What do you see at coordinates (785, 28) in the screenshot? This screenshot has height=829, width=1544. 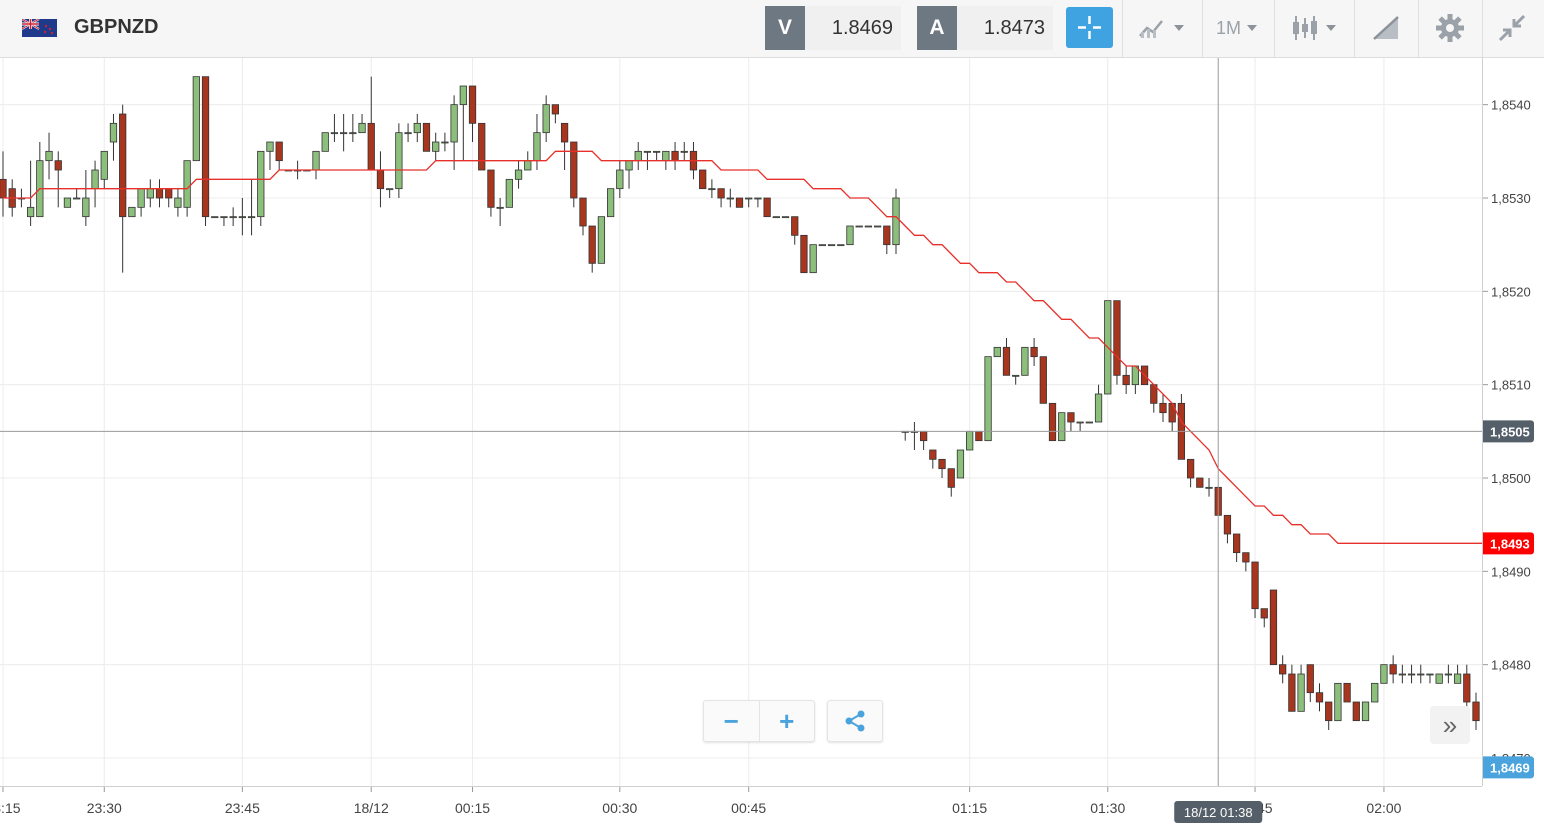 I see `sell-label: V` at bounding box center [785, 28].